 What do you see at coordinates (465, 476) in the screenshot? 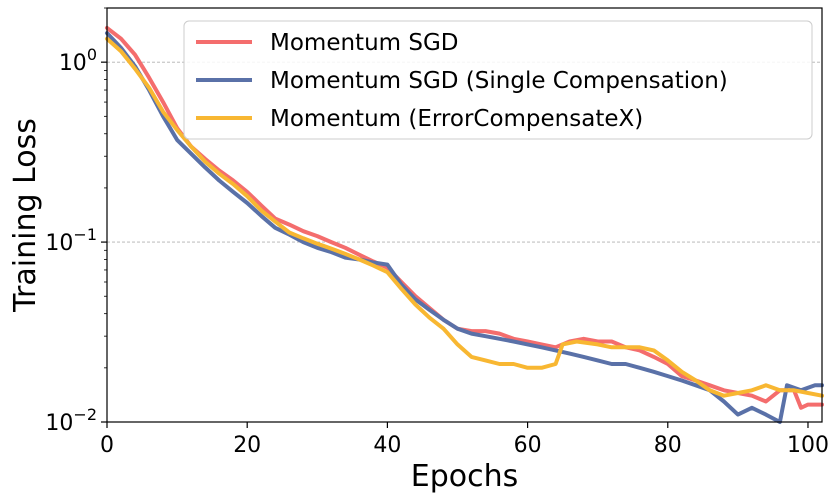
I see `x-axis-title: Epochs` at bounding box center [465, 476].